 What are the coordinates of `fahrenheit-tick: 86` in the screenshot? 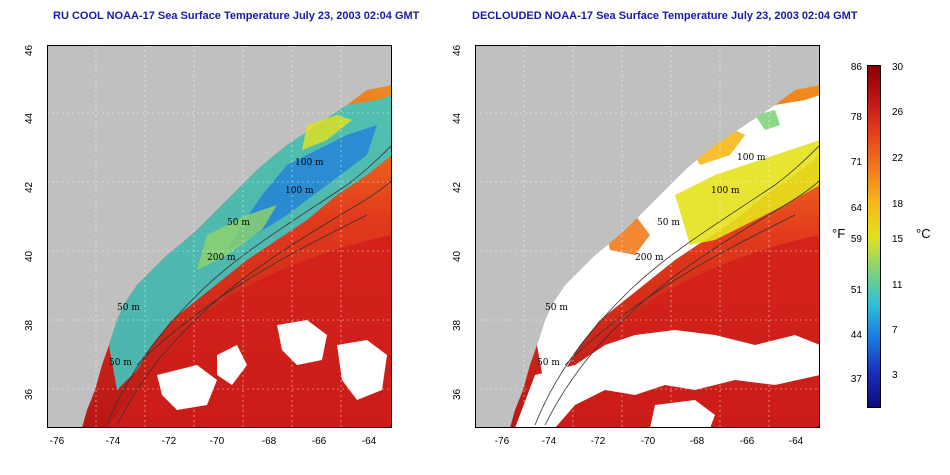 It's located at (856, 67).